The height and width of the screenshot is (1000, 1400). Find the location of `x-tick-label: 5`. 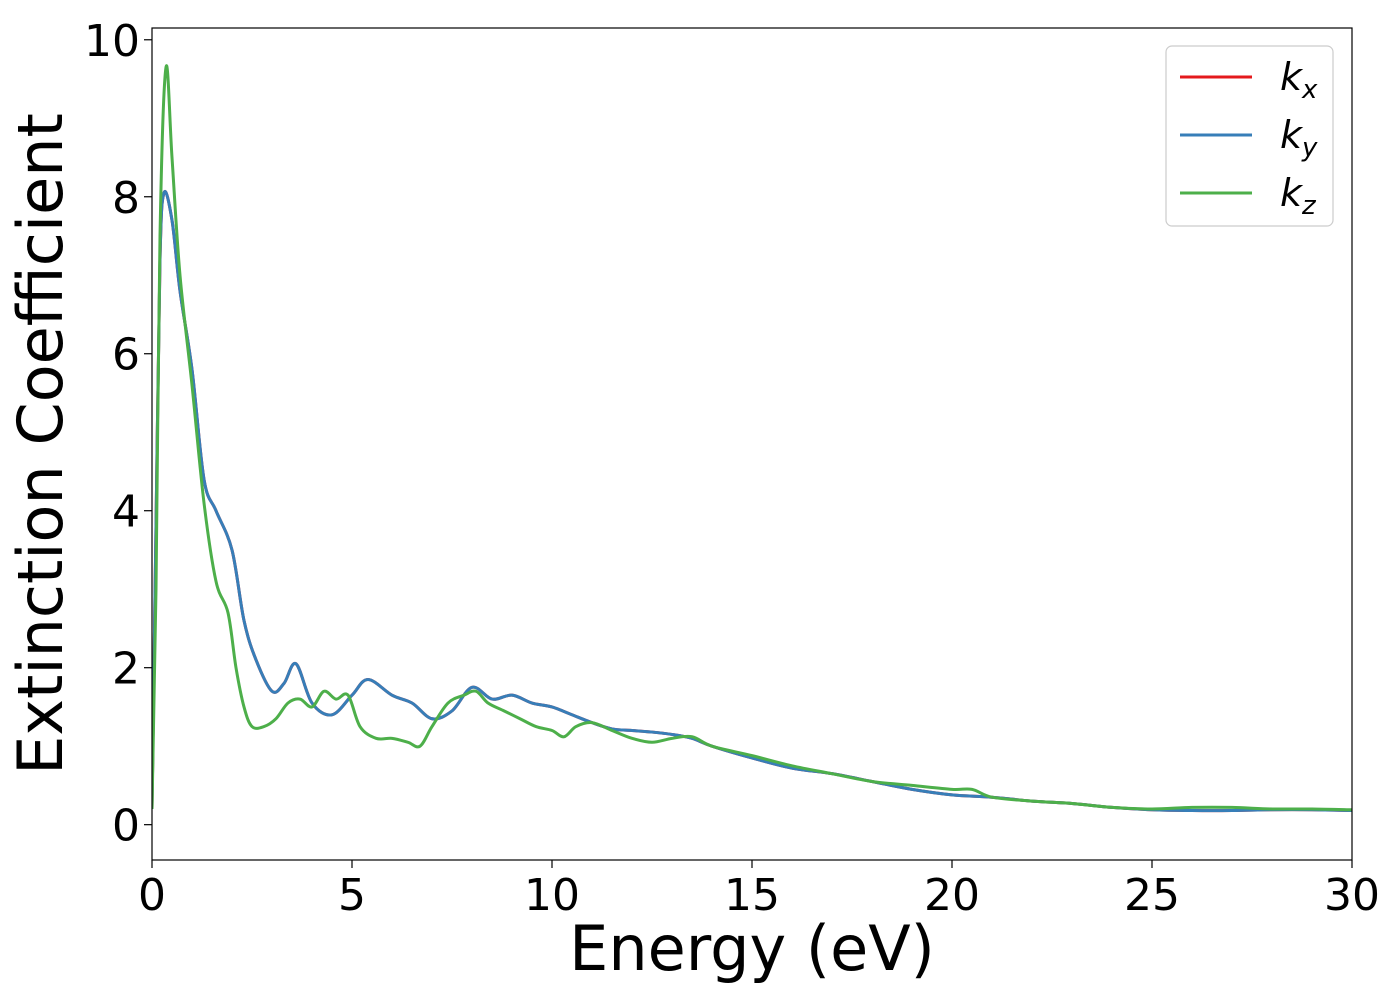

x-tick-label: 5 is located at coordinates (352, 895).